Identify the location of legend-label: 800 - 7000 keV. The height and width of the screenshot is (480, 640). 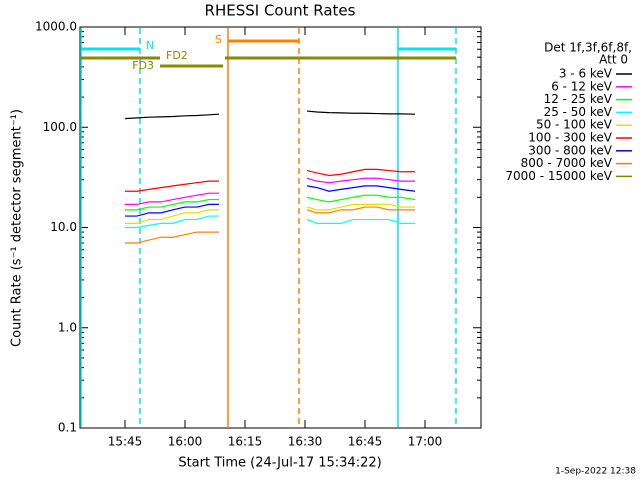
(567, 163).